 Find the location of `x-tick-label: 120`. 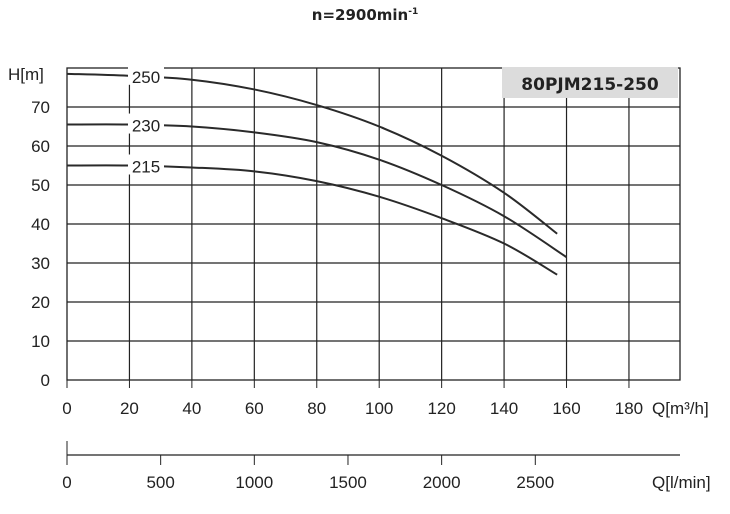

x-tick-label: 120 is located at coordinates (441, 408).